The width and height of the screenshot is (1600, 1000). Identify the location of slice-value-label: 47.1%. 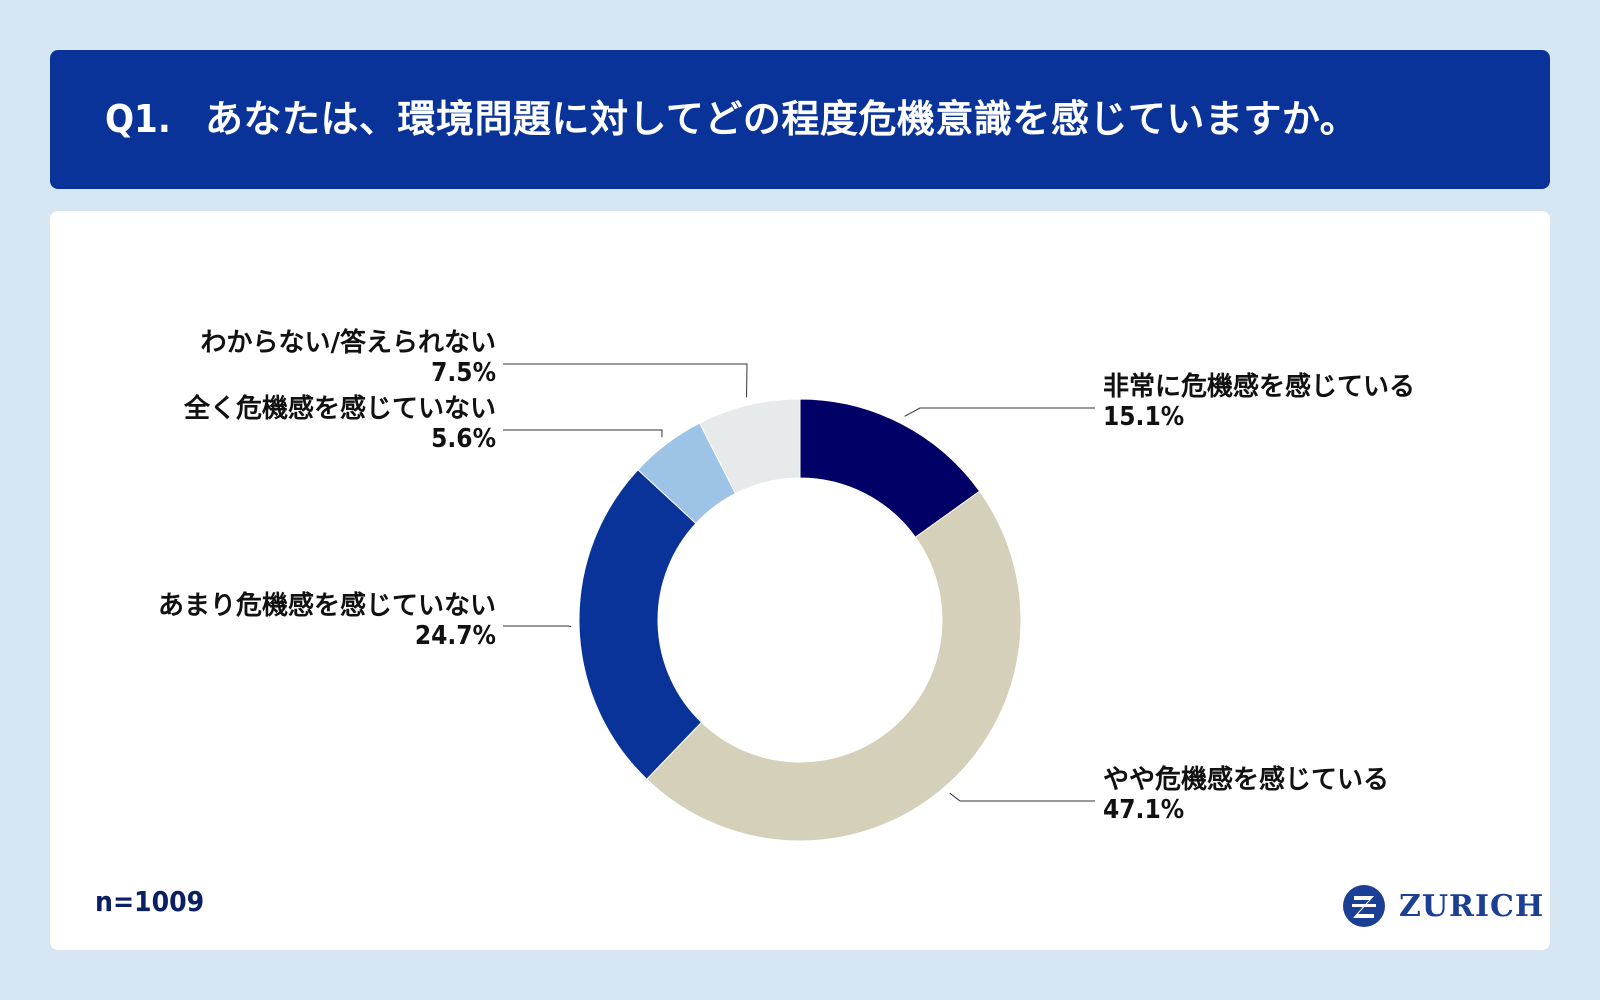
(1143, 810).